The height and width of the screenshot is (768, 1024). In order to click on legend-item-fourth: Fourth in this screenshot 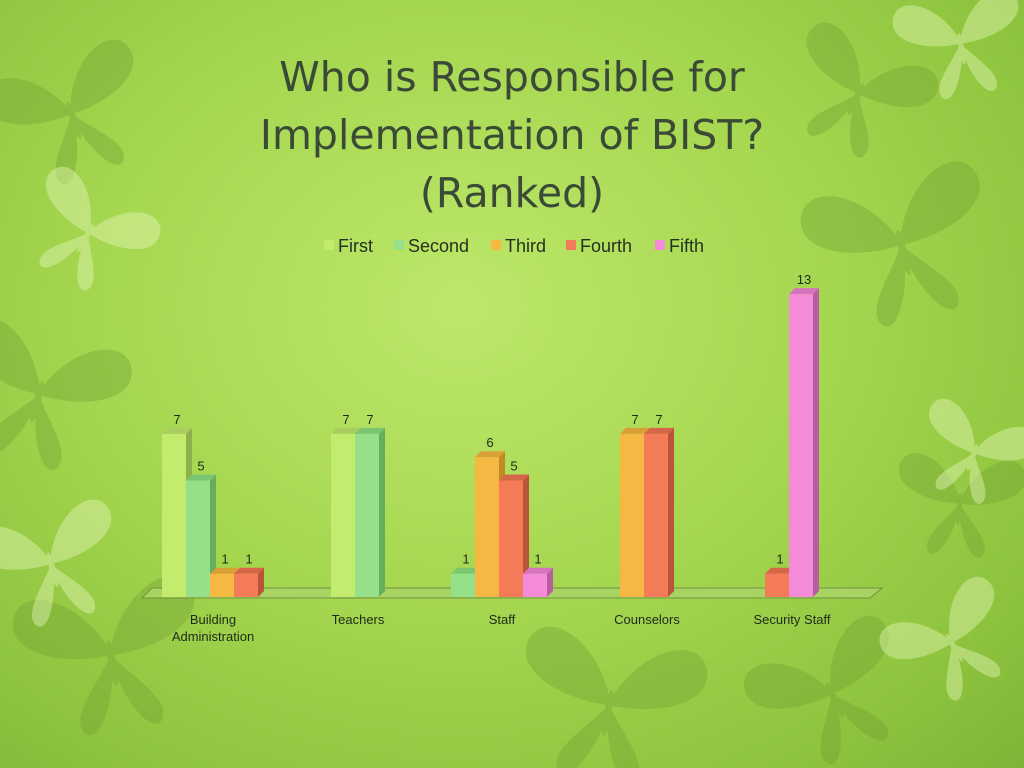, I will do `click(599, 246)`.